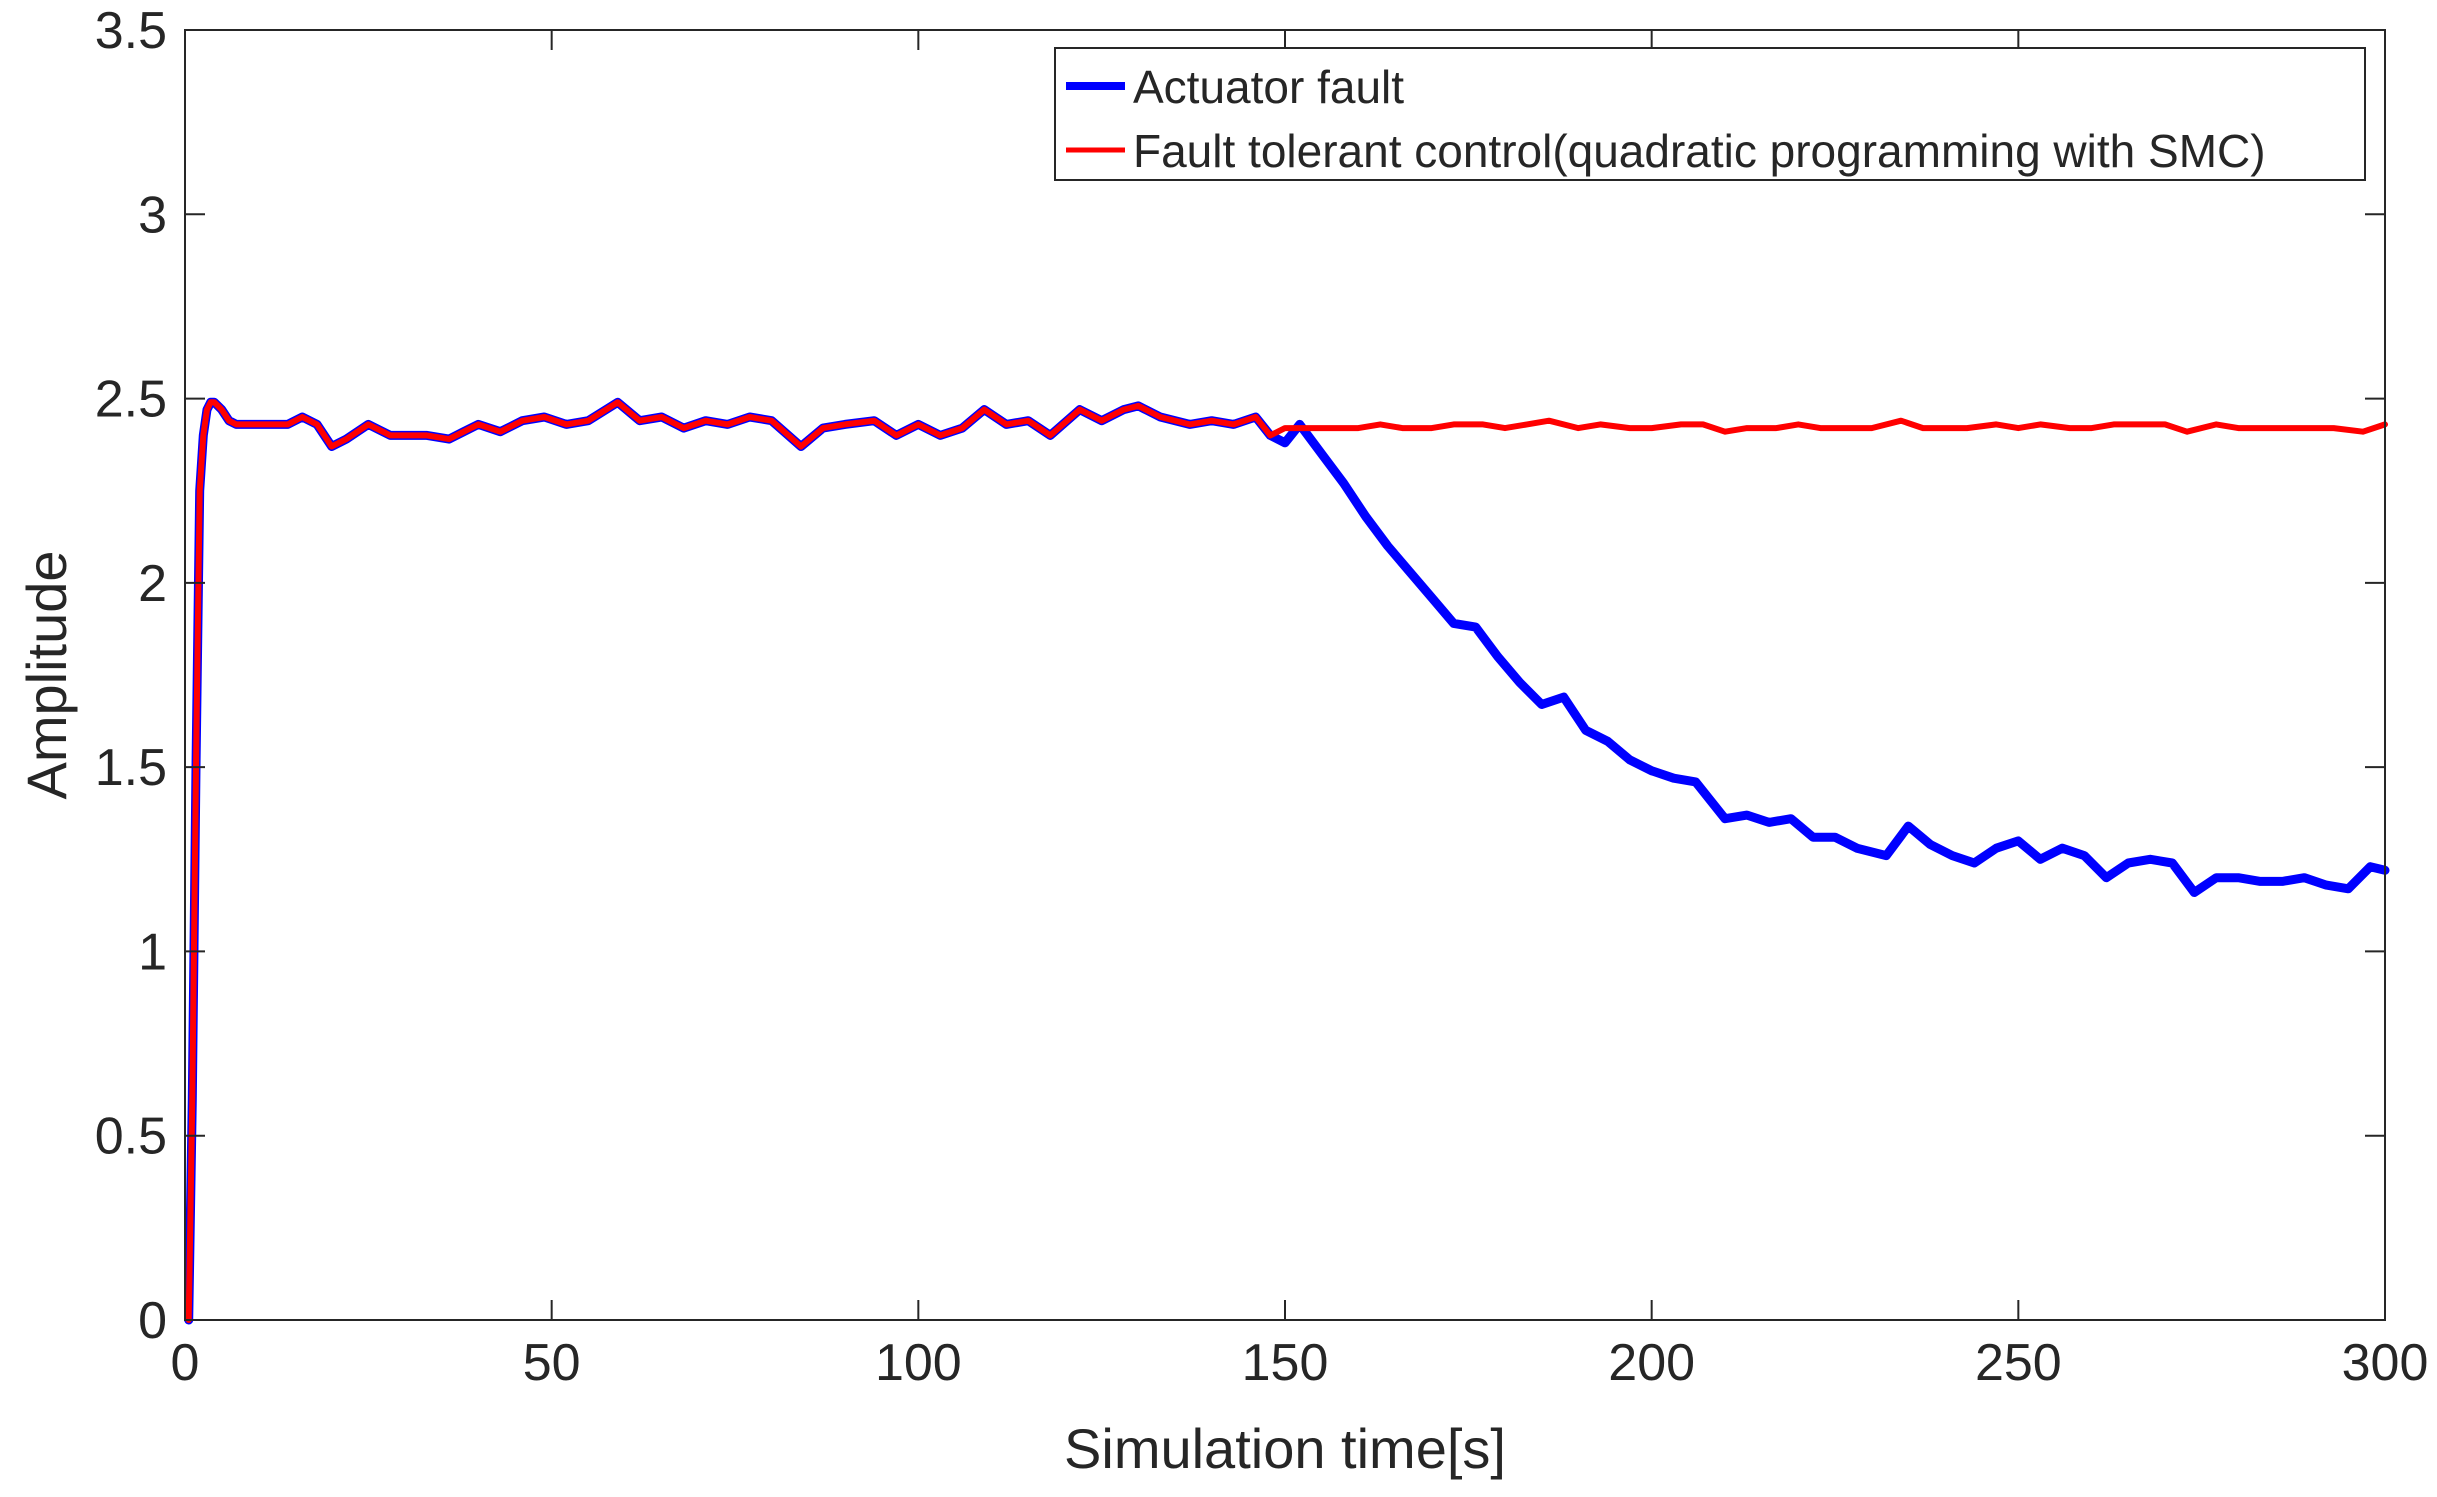 Image resolution: width=2437 pixels, height=1497 pixels. What do you see at coordinates (2385, 1363) in the screenshot?
I see `x-tick-label: 300` at bounding box center [2385, 1363].